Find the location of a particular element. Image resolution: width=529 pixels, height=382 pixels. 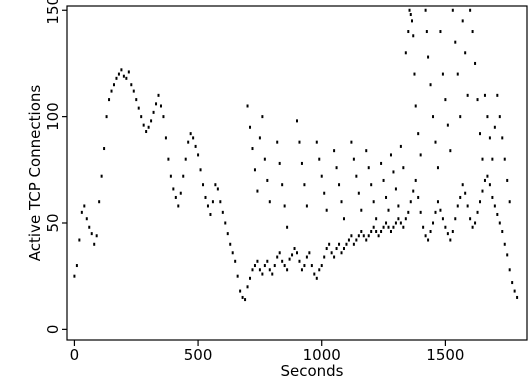

x-tick-label: 1500 is located at coordinates (445, 355).